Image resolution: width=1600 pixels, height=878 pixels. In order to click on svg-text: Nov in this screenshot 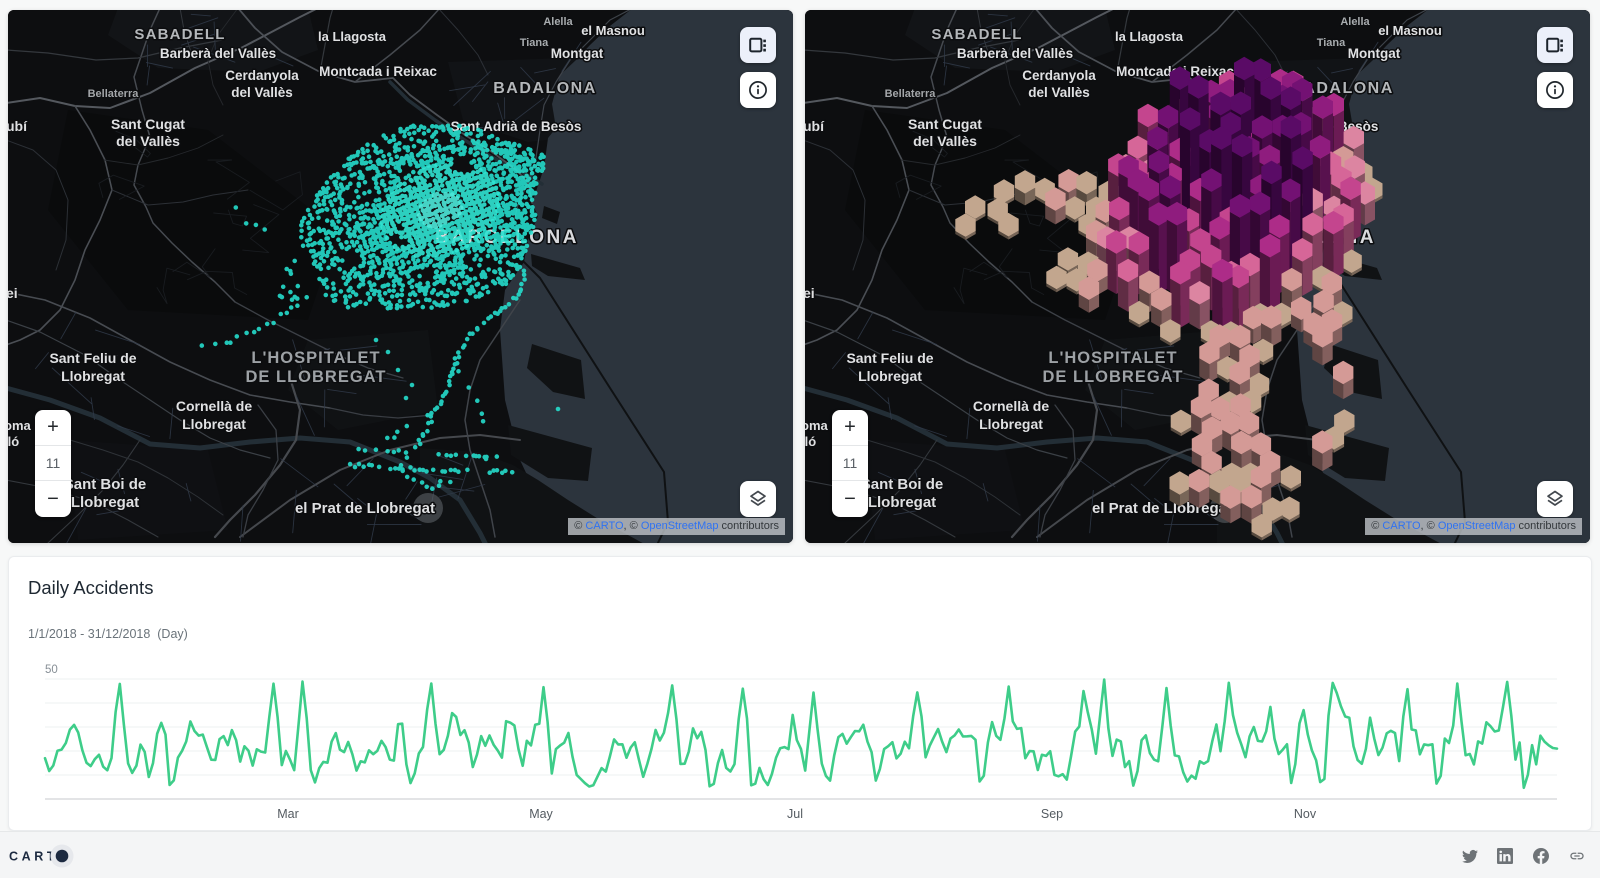, I will do `click(1305, 814)`.